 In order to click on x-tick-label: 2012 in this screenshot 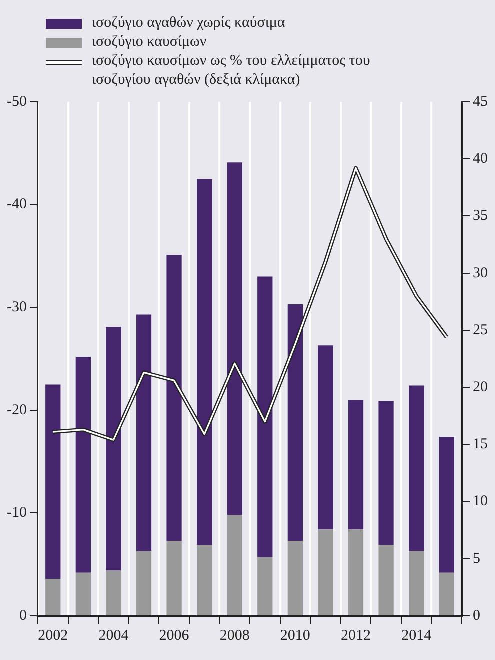, I will do `click(356, 636)`.